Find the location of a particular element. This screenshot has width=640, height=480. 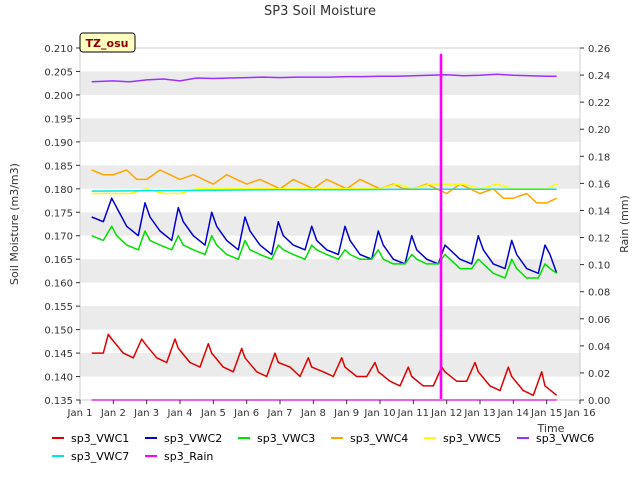

legend-label: sp3_VWC5 is located at coordinates (472, 438).